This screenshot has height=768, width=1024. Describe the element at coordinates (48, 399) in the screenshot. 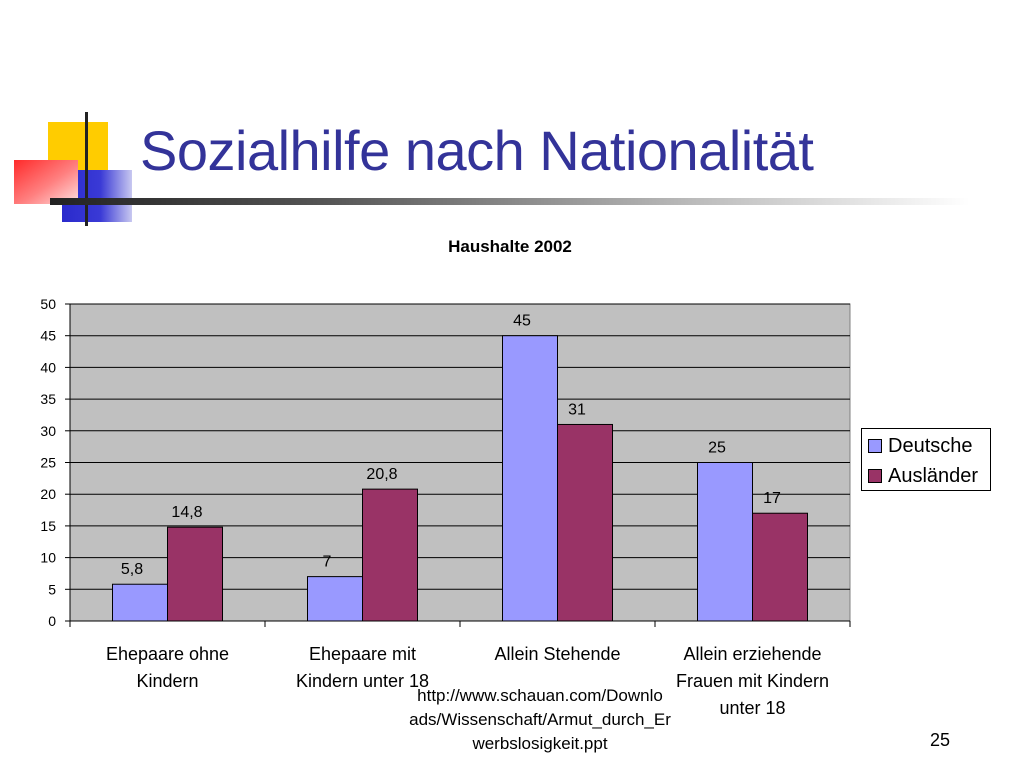

I see `y-tick-label: 35` at that location.